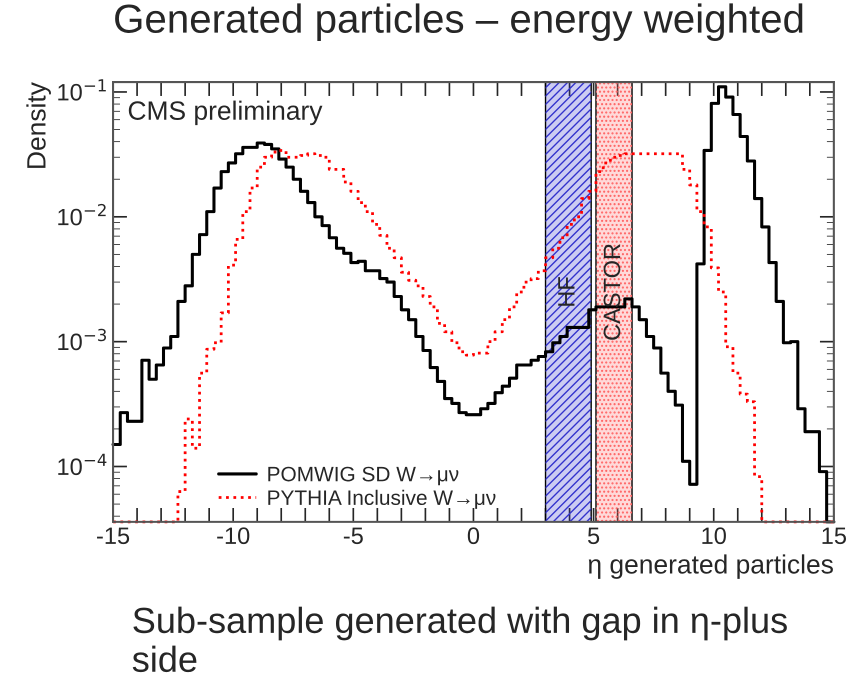 The width and height of the screenshot is (850, 684). Describe the element at coordinates (82, 465) in the screenshot. I see `y-tick-label: 10$^{−4}$` at that location.